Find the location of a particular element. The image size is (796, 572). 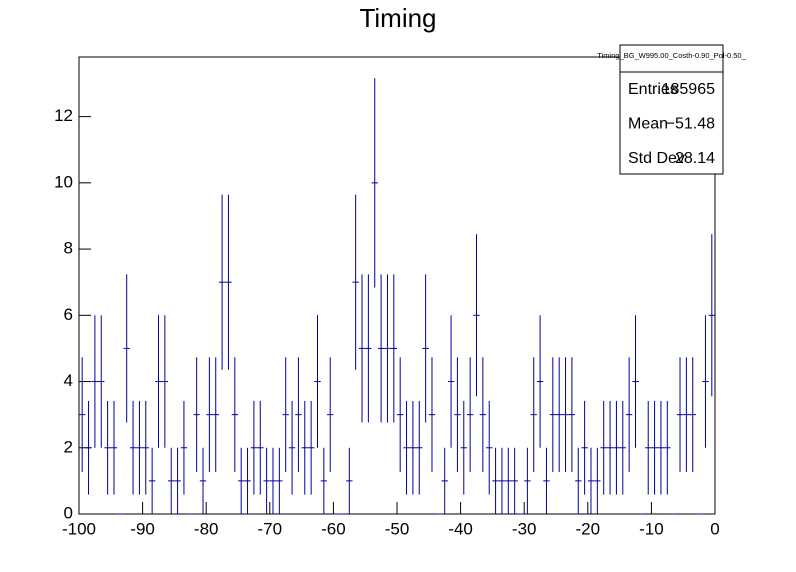

y-tick-label: 0 is located at coordinates (68, 512).